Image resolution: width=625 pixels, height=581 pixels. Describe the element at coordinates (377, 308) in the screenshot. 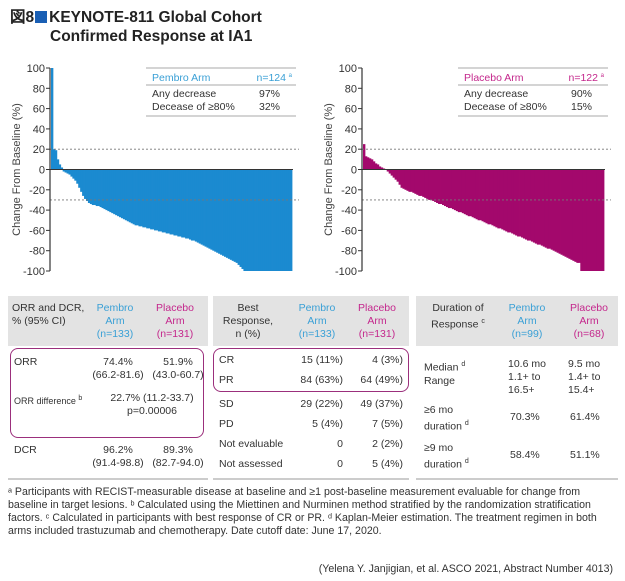

I see `placebo-header: Placebo` at that location.